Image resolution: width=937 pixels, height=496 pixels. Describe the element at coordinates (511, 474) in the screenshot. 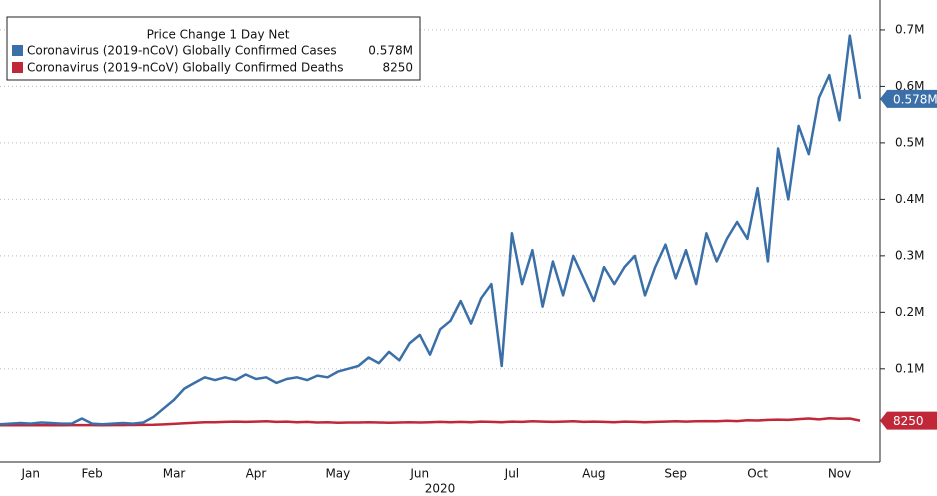

I see `x-tick-label: Jul` at that location.